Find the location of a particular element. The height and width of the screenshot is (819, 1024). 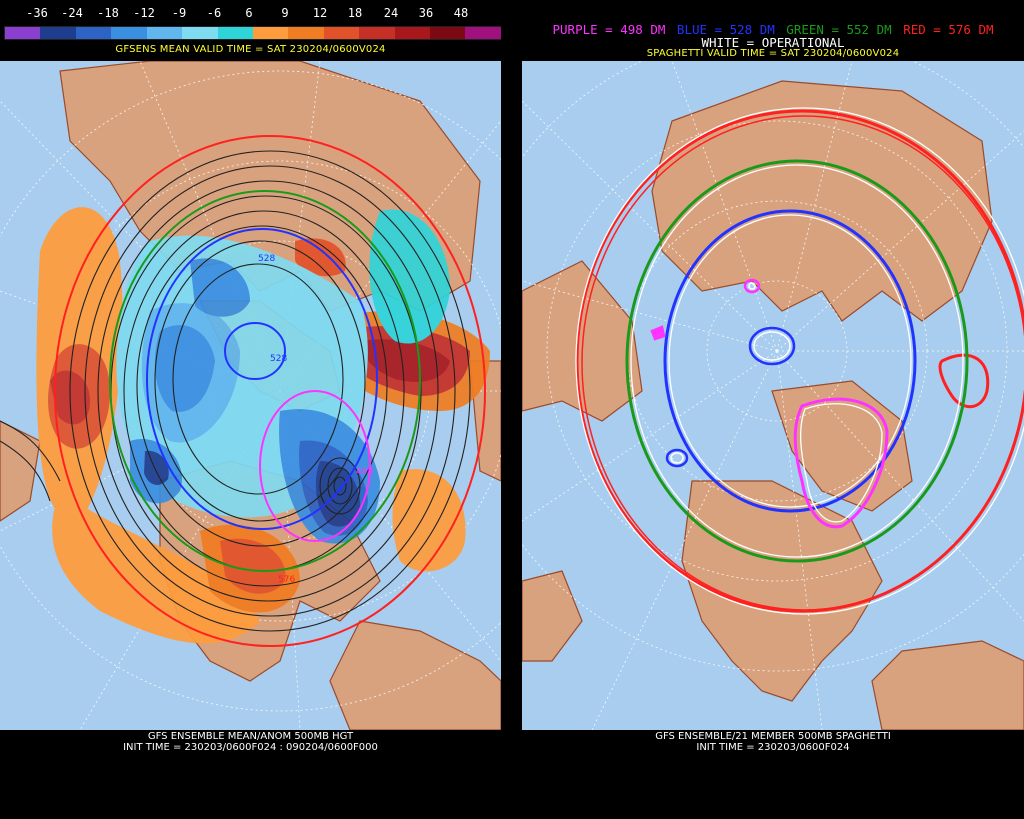

legend-tick: 48 is located at coordinates (461, 13).